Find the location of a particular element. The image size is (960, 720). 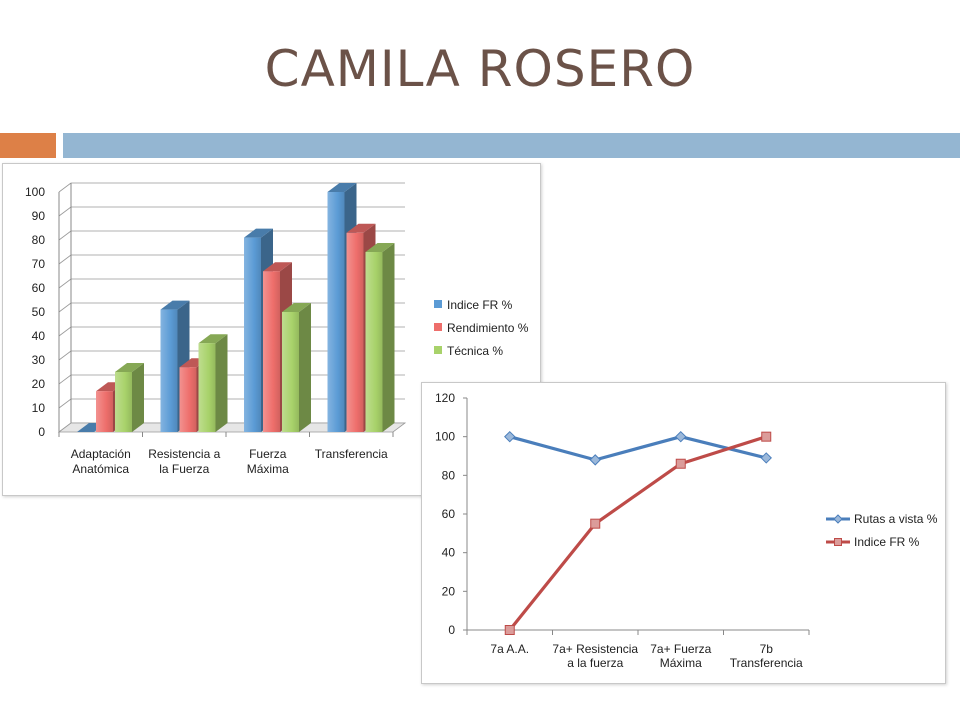

y-tick-label: 90 is located at coordinates (39, 216).